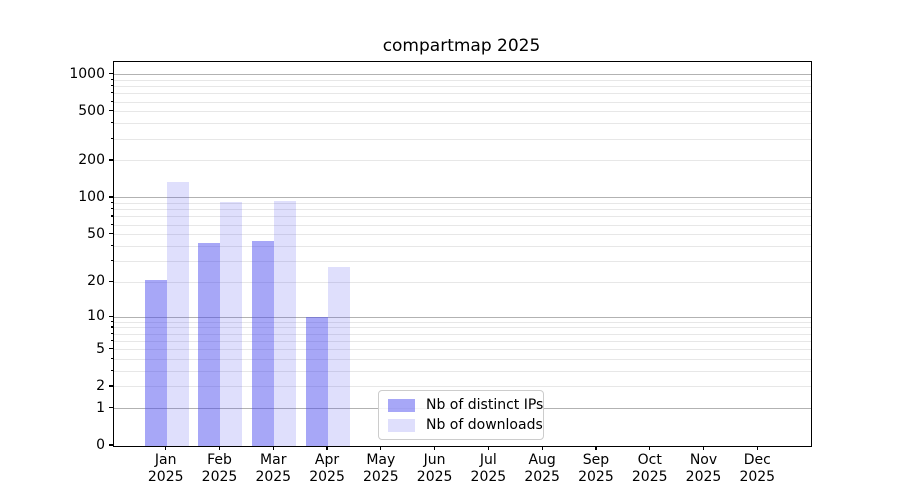 The height and width of the screenshot is (500, 900). Describe the element at coordinates (757, 460) in the screenshot. I see `x-label-month: Dec` at that location.